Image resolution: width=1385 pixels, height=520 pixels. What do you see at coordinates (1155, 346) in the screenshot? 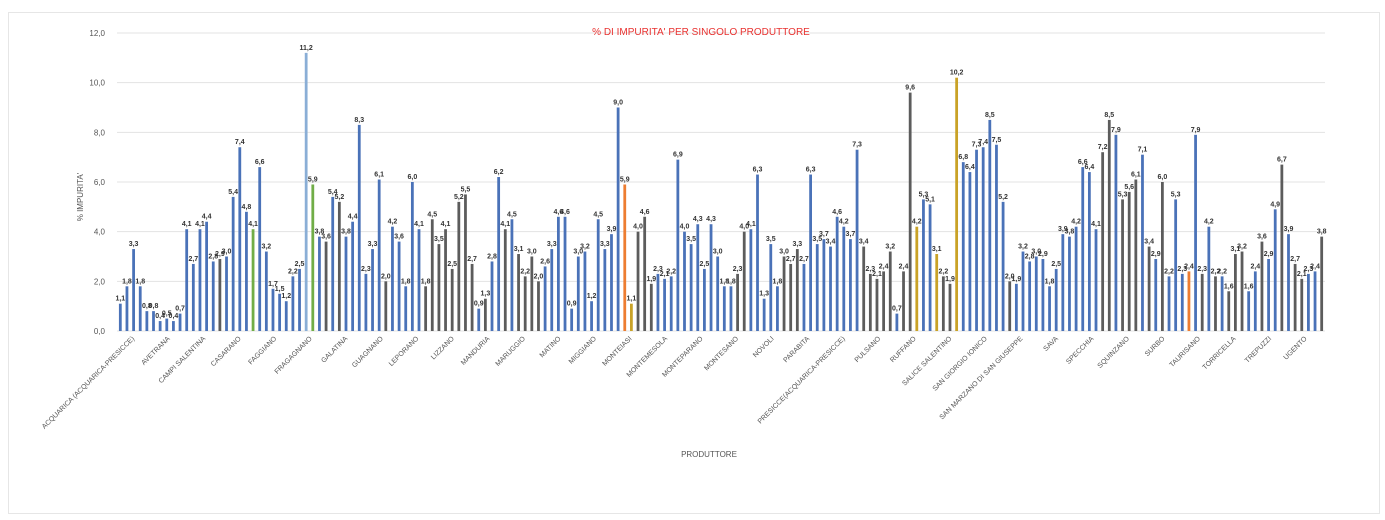
I see `x-category-label: SURBO` at bounding box center [1155, 346].